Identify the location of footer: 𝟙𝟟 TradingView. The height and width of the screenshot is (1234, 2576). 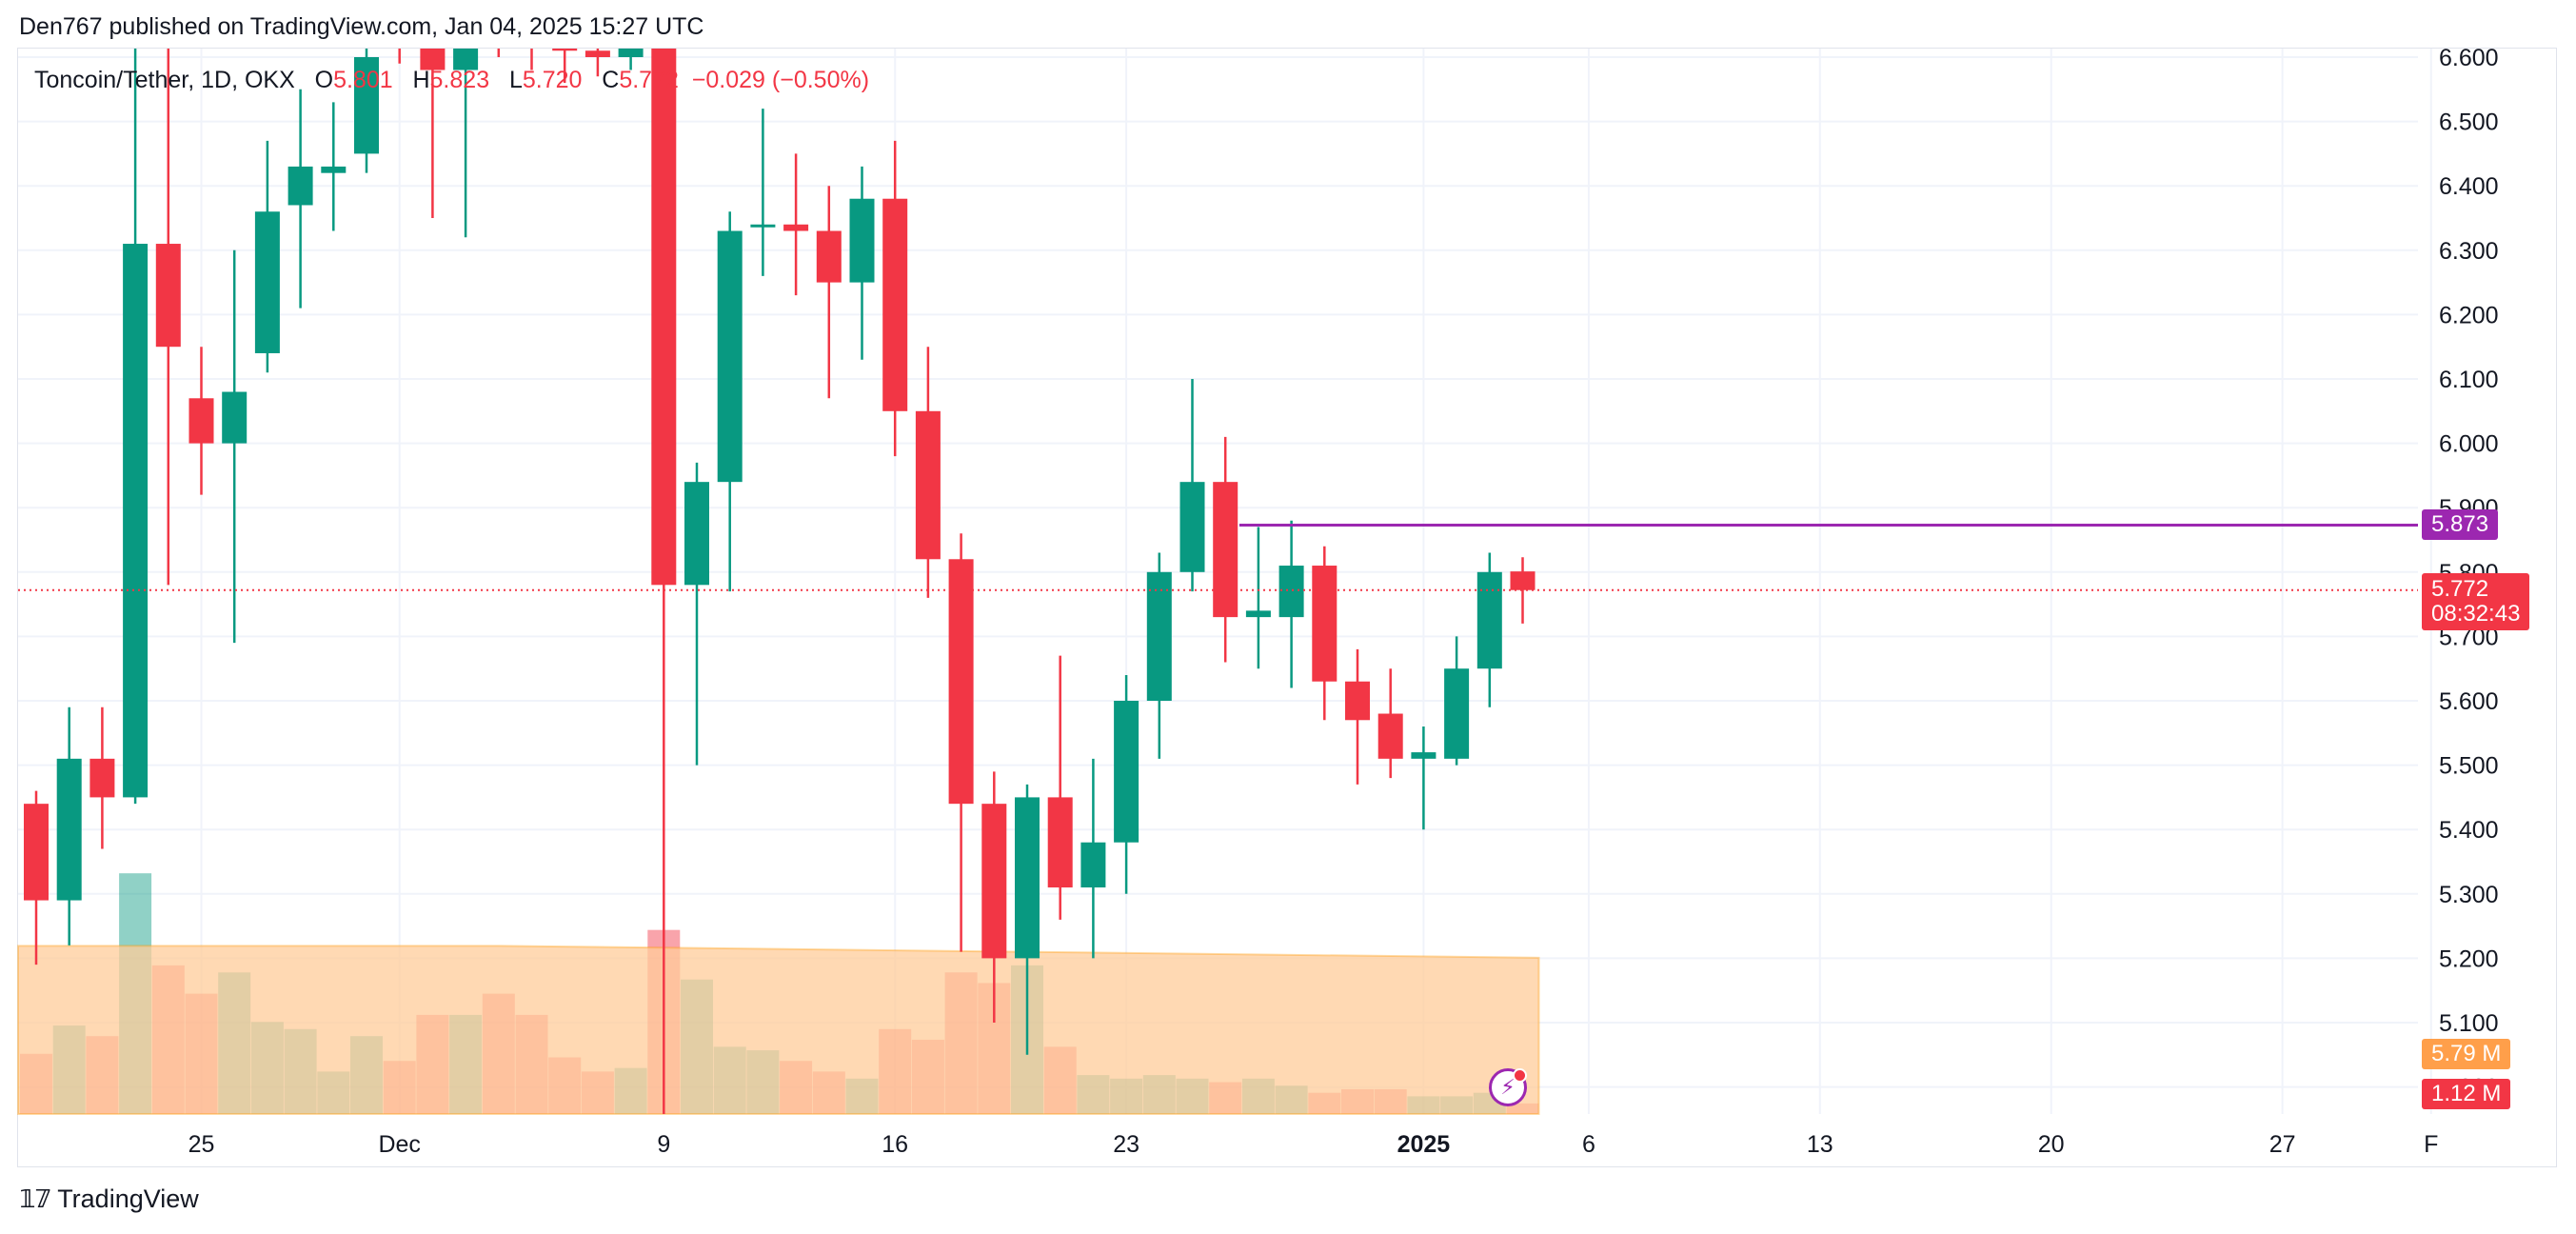
(109, 1199).